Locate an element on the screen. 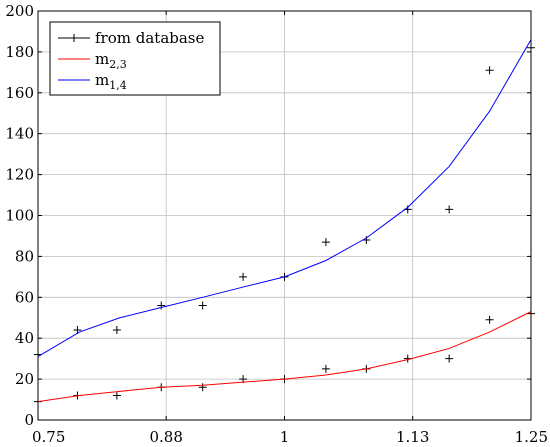  y-tick-label: 60 is located at coordinates (24, 297).